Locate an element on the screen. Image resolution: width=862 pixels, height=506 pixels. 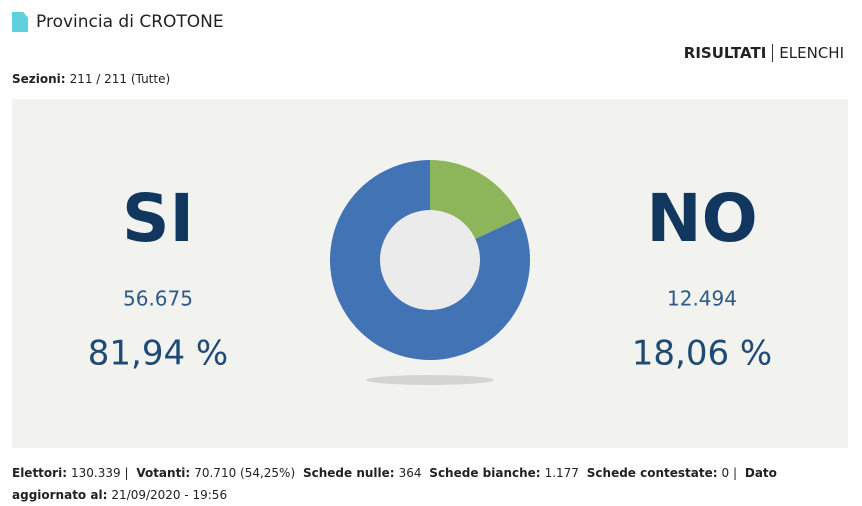
vote-count: 56.675 is located at coordinates (158, 299).